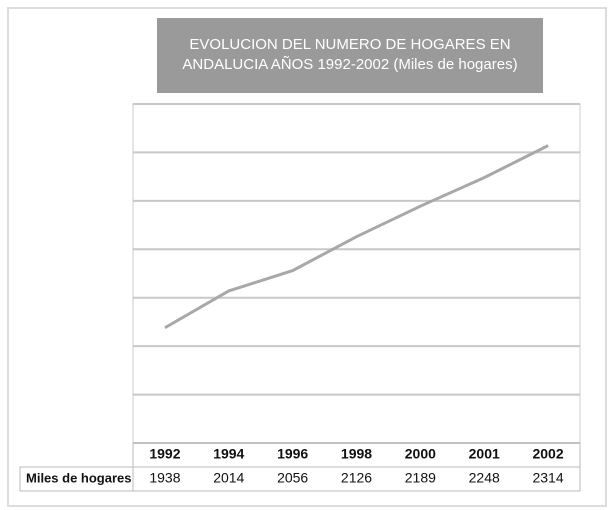 This screenshot has height=510, width=609. Describe the element at coordinates (547, 454) in the screenshot. I see `x-tick-label: 2002` at that location.